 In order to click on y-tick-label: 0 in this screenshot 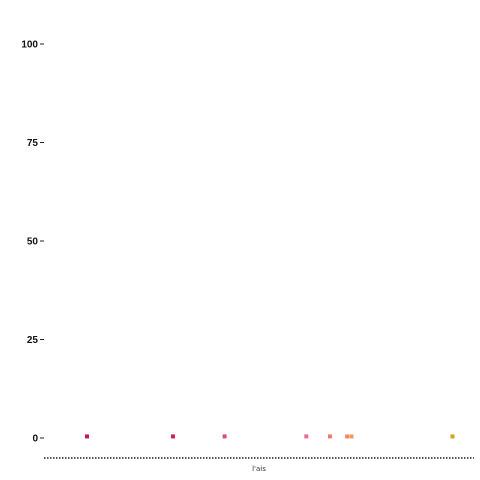, I will do `click(35, 439)`.